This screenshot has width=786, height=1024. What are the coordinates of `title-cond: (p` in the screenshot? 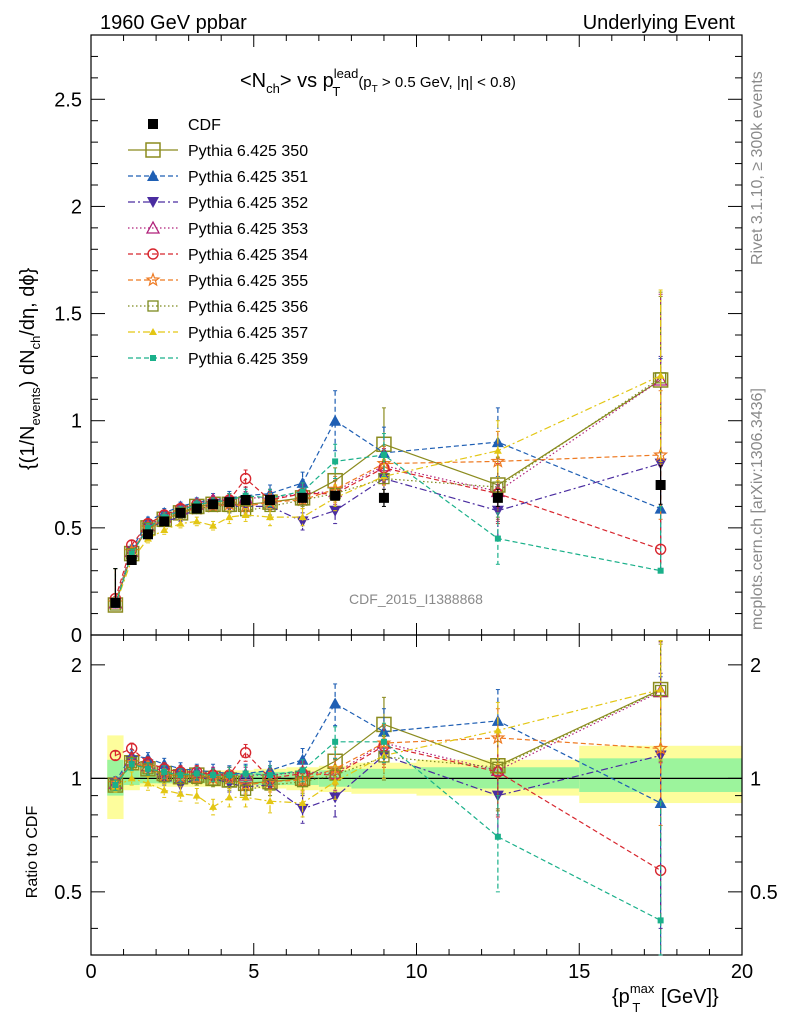 It's located at (364, 82).